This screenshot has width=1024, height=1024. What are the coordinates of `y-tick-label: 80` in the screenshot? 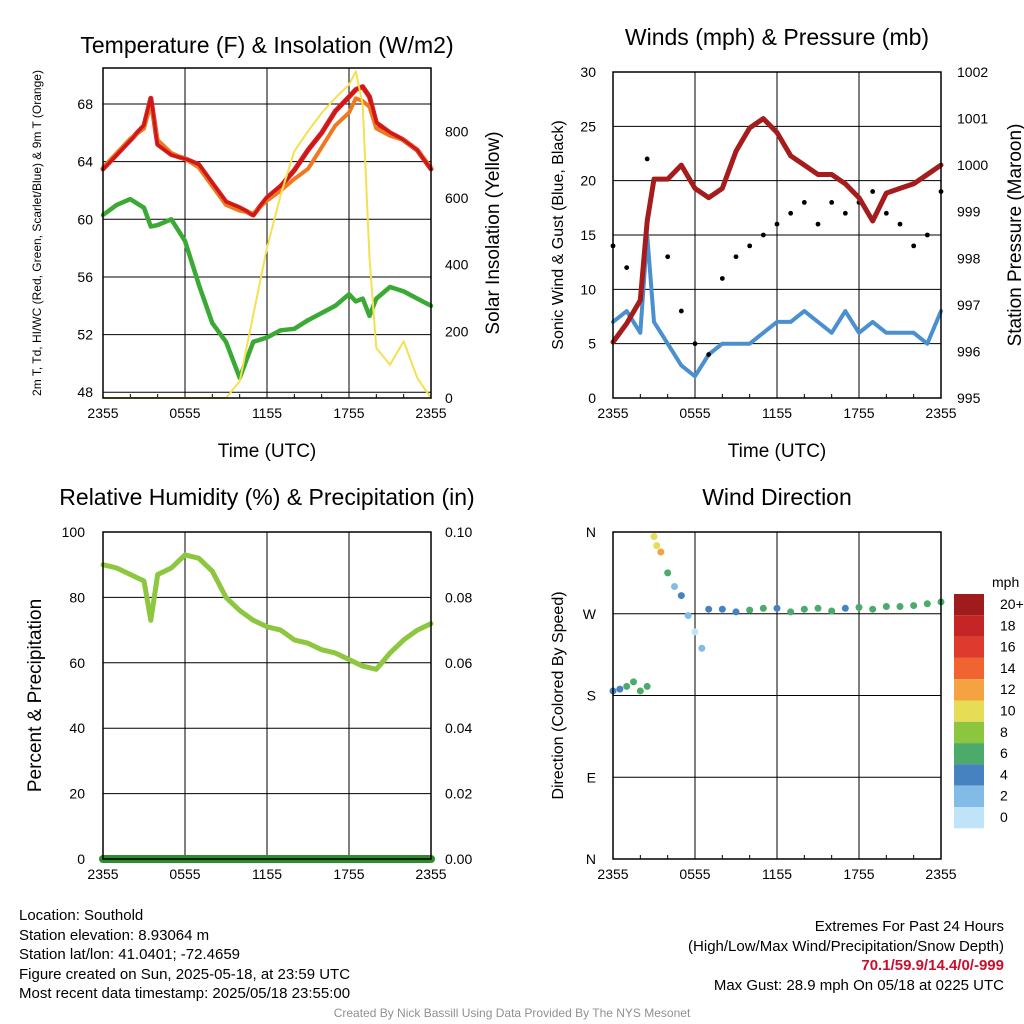 It's located at (77, 597).